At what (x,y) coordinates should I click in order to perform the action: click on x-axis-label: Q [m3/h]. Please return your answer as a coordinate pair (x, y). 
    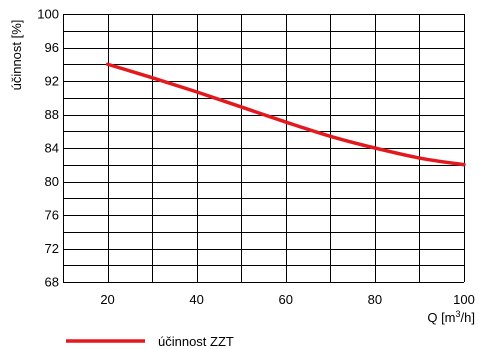
    Looking at the image, I should click on (451, 317).